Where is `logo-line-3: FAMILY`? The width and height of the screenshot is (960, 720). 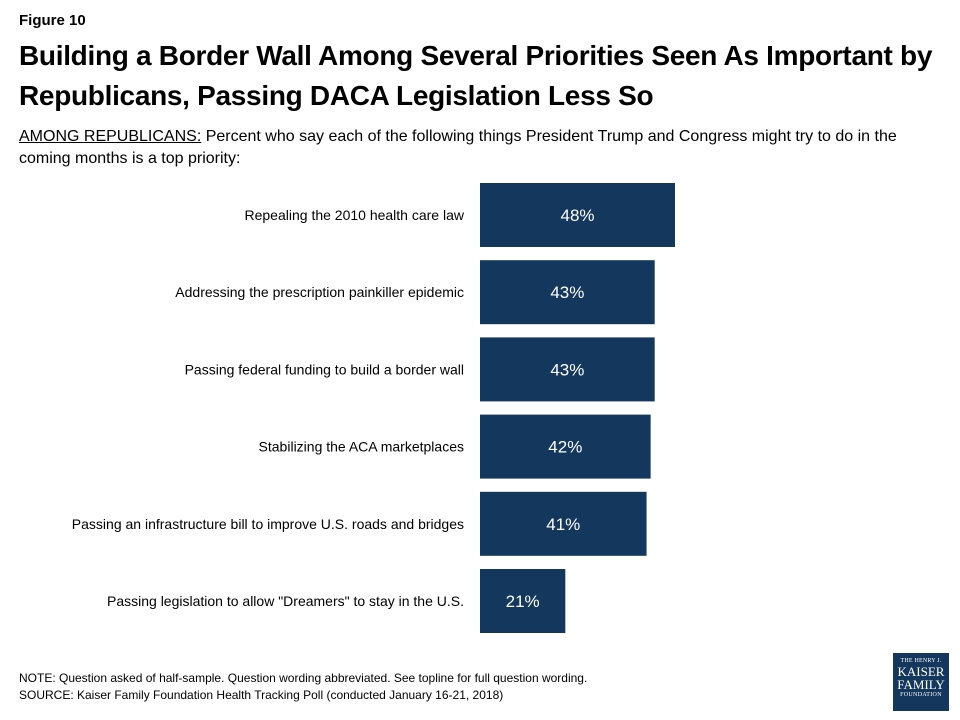
logo-line-3: FAMILY is located at coordinates (921, 684).